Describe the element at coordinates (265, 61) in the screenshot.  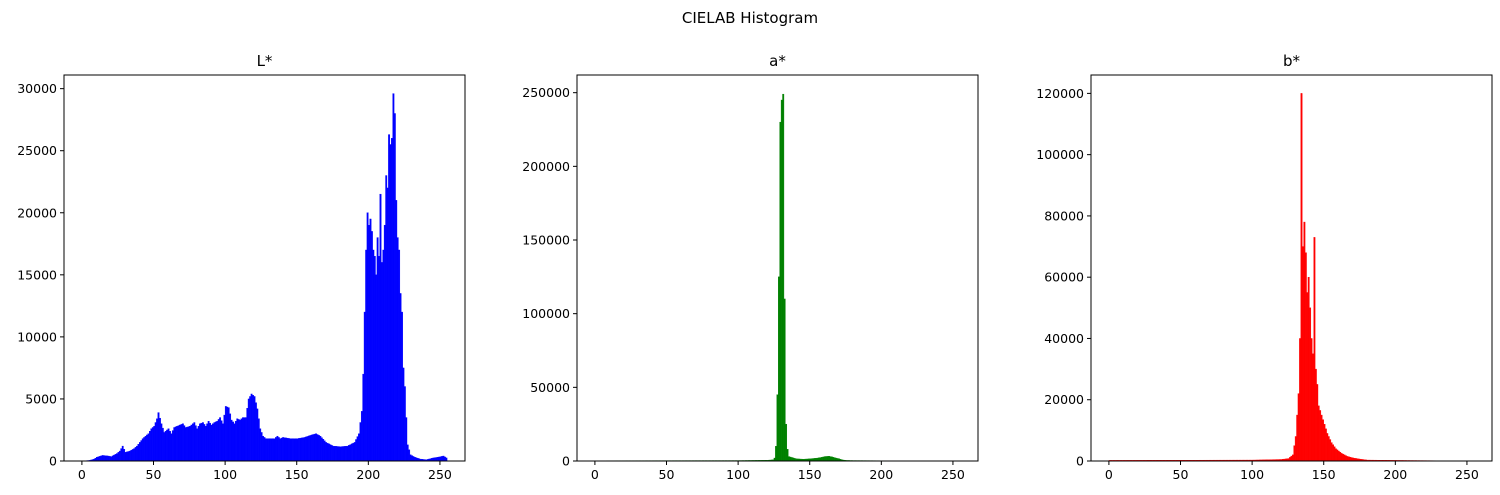
I see `subplot-title: L*` at that location.